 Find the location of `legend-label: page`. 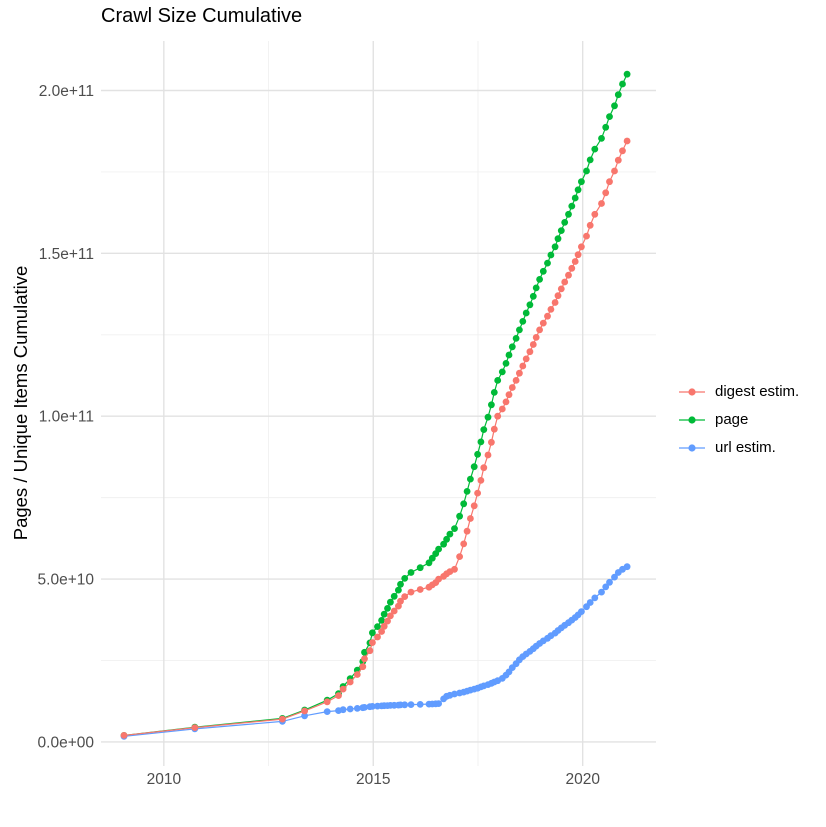

legend-label: page is located at coordinates (732, 419).